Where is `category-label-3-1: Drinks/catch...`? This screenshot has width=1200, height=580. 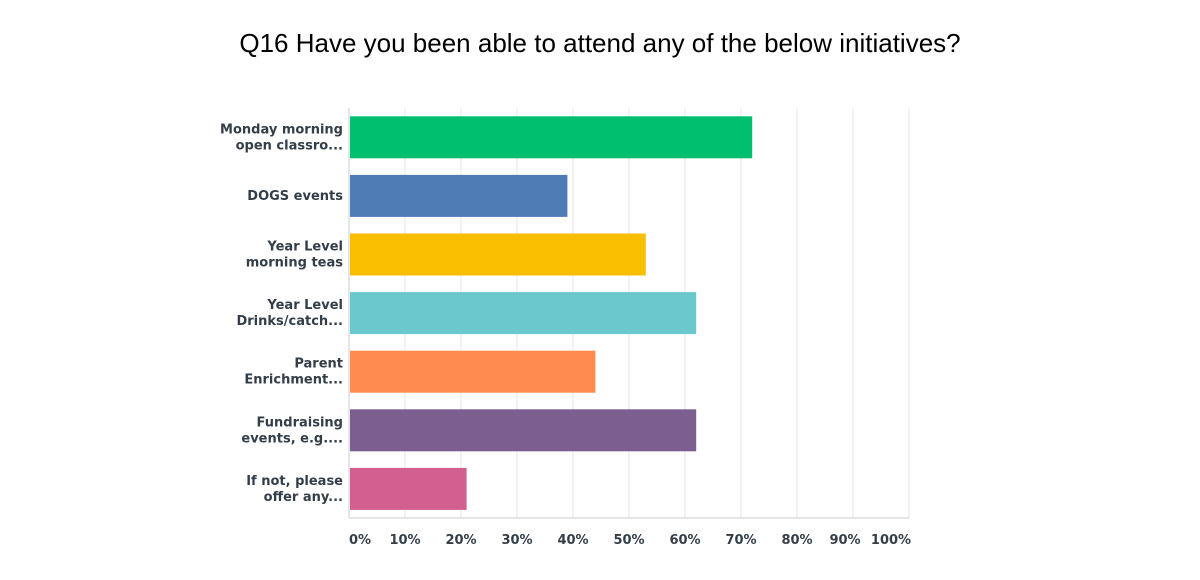
category-label-3-1: Drinks/catch... is located at coordinates (289, 321).